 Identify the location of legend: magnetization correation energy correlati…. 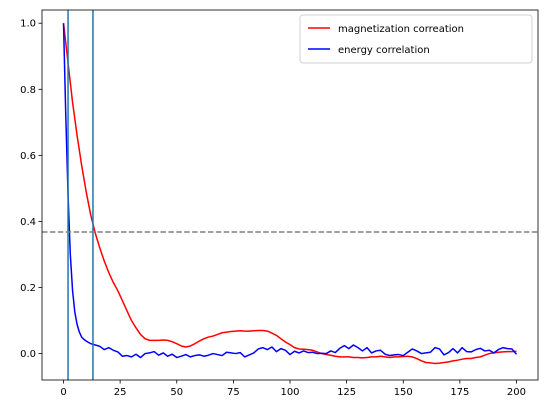
(416, 39).